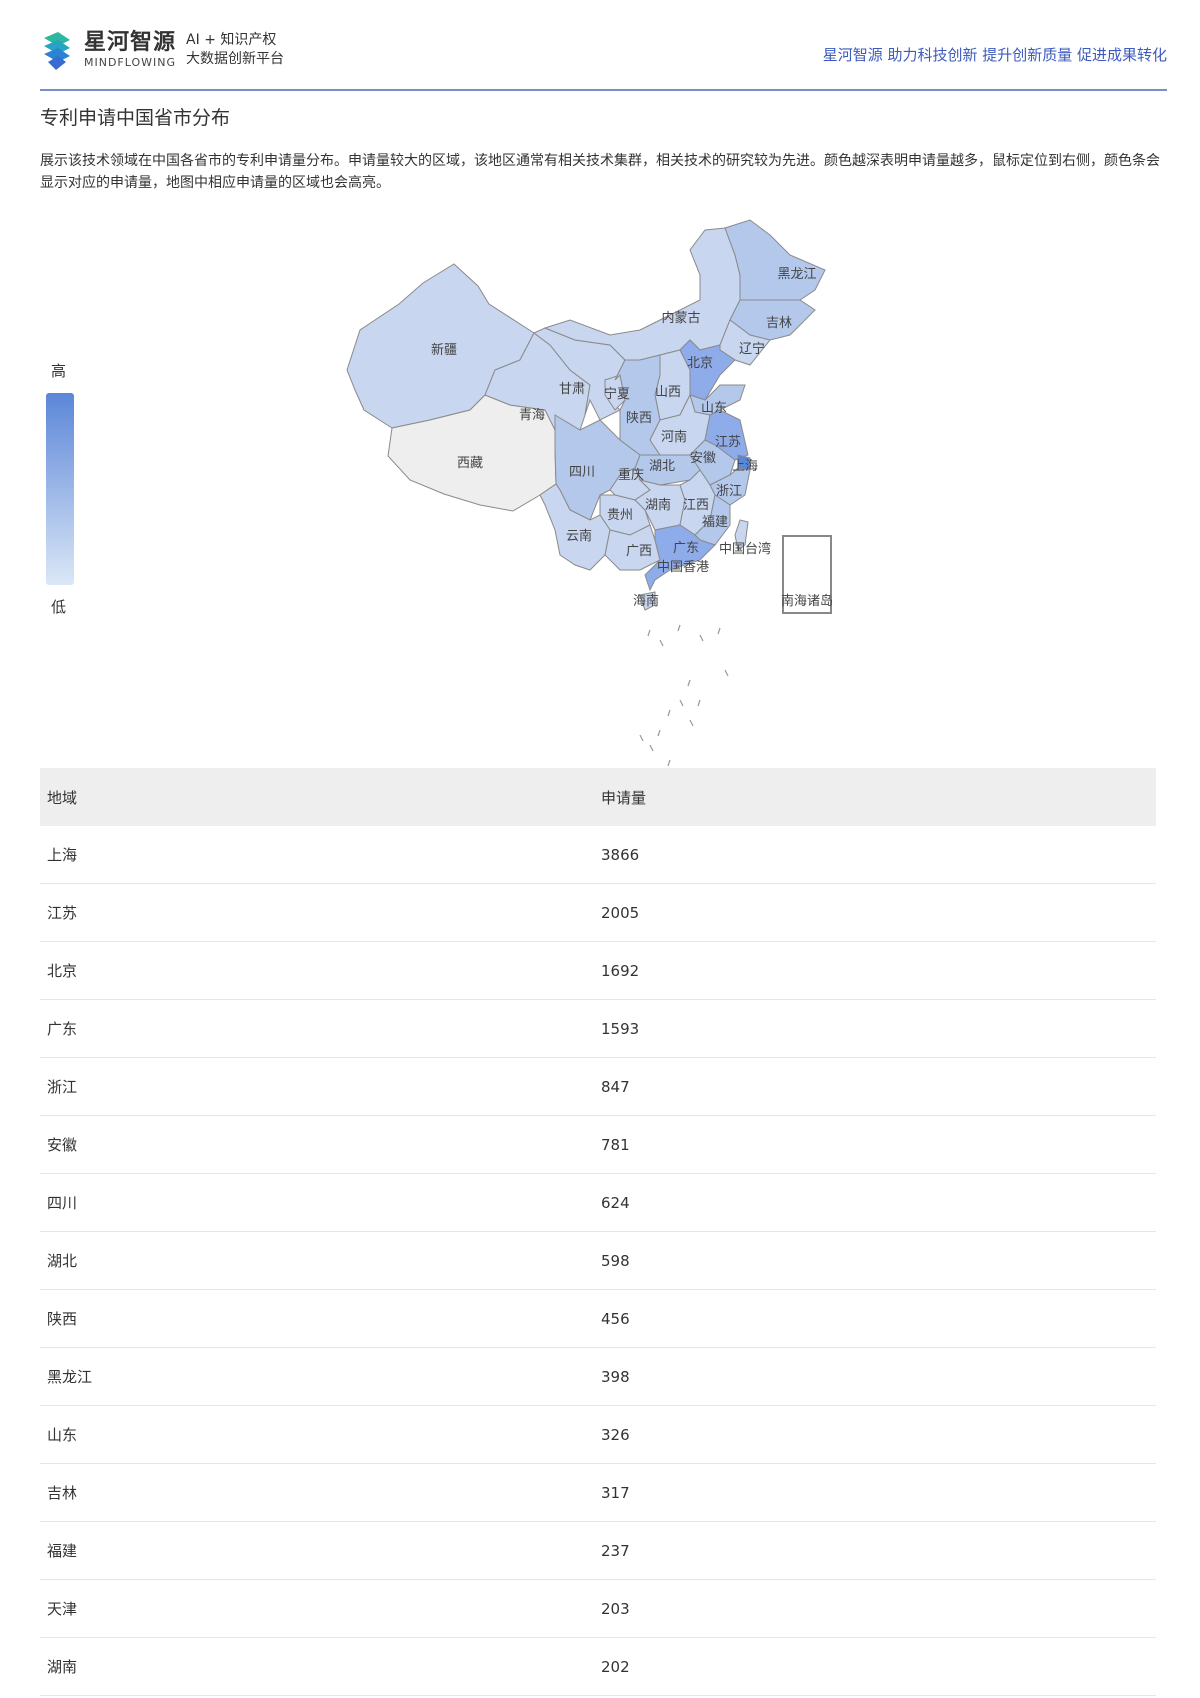 This screenshot has width=1200, height=1698. Describe the element at coordinates (875, 912) in the screenshot. I see `cell-count: 2005` at that location.